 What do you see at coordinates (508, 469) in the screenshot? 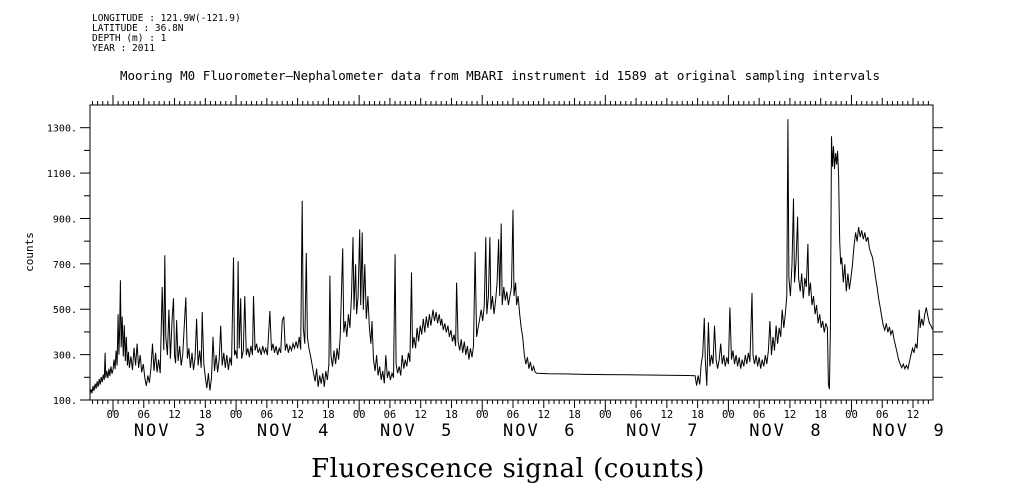
I see `x-axis-title: Fluorescence signal (counts)` at bounding box center [508, 469].